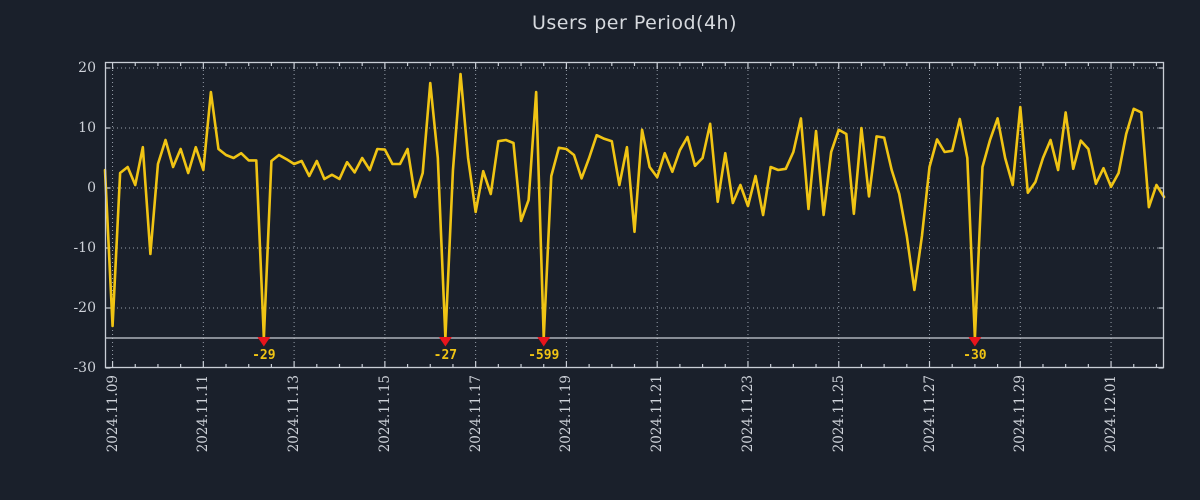  I want to click on chart-title: Users per Period(4h), so click(634, 23).